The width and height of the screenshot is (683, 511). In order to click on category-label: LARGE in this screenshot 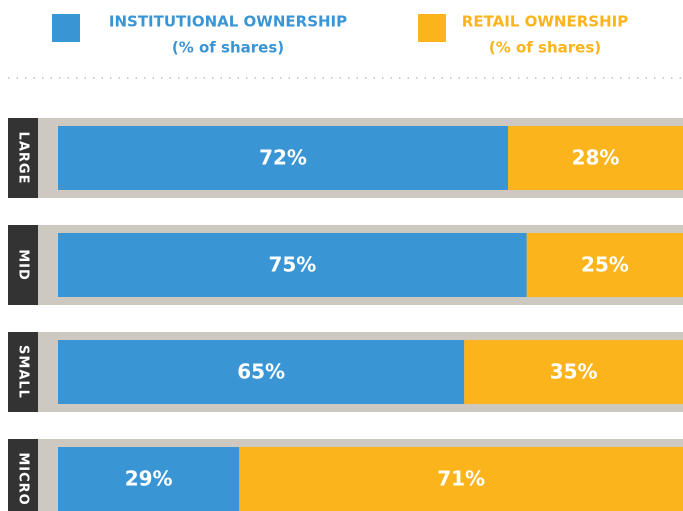, I will do `click(23, 158)`.